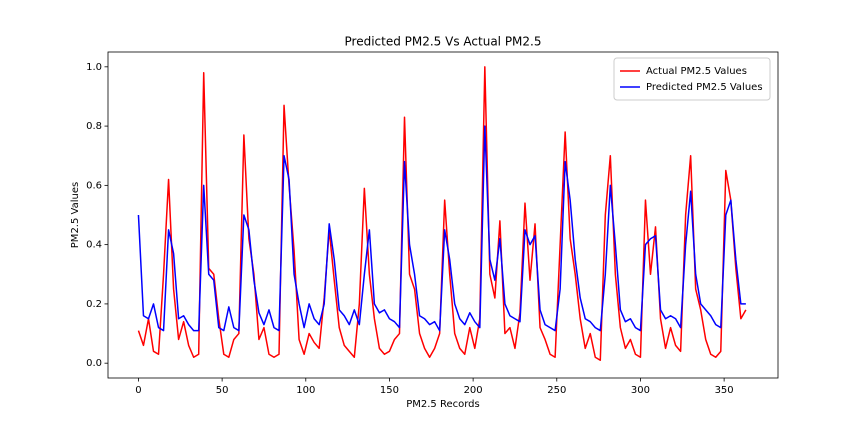 This screenshot has width=864, height=432. Describe the element at coordinates (138, 390) in the screenshot. I see `x-tick-label: 0` at that location.